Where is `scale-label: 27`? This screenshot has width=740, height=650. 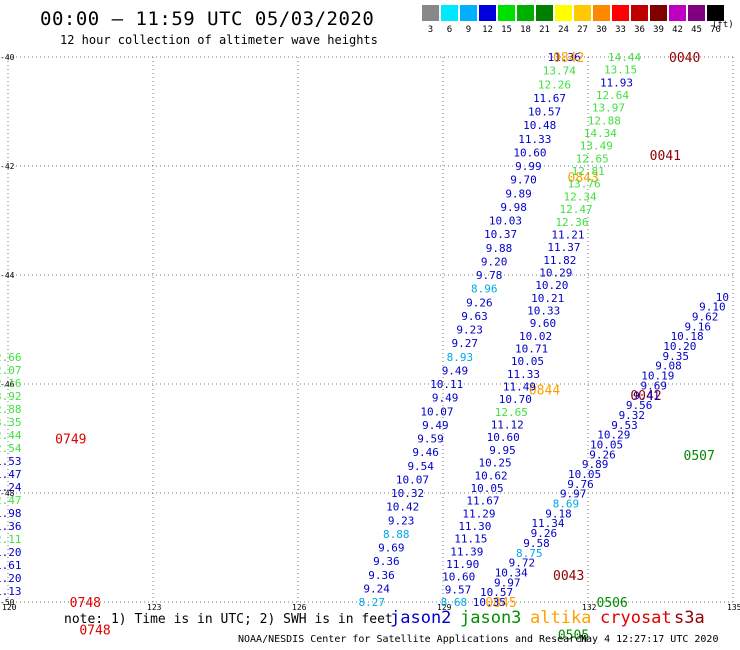 scale-label: 27 is located at coordinates (582, 30).